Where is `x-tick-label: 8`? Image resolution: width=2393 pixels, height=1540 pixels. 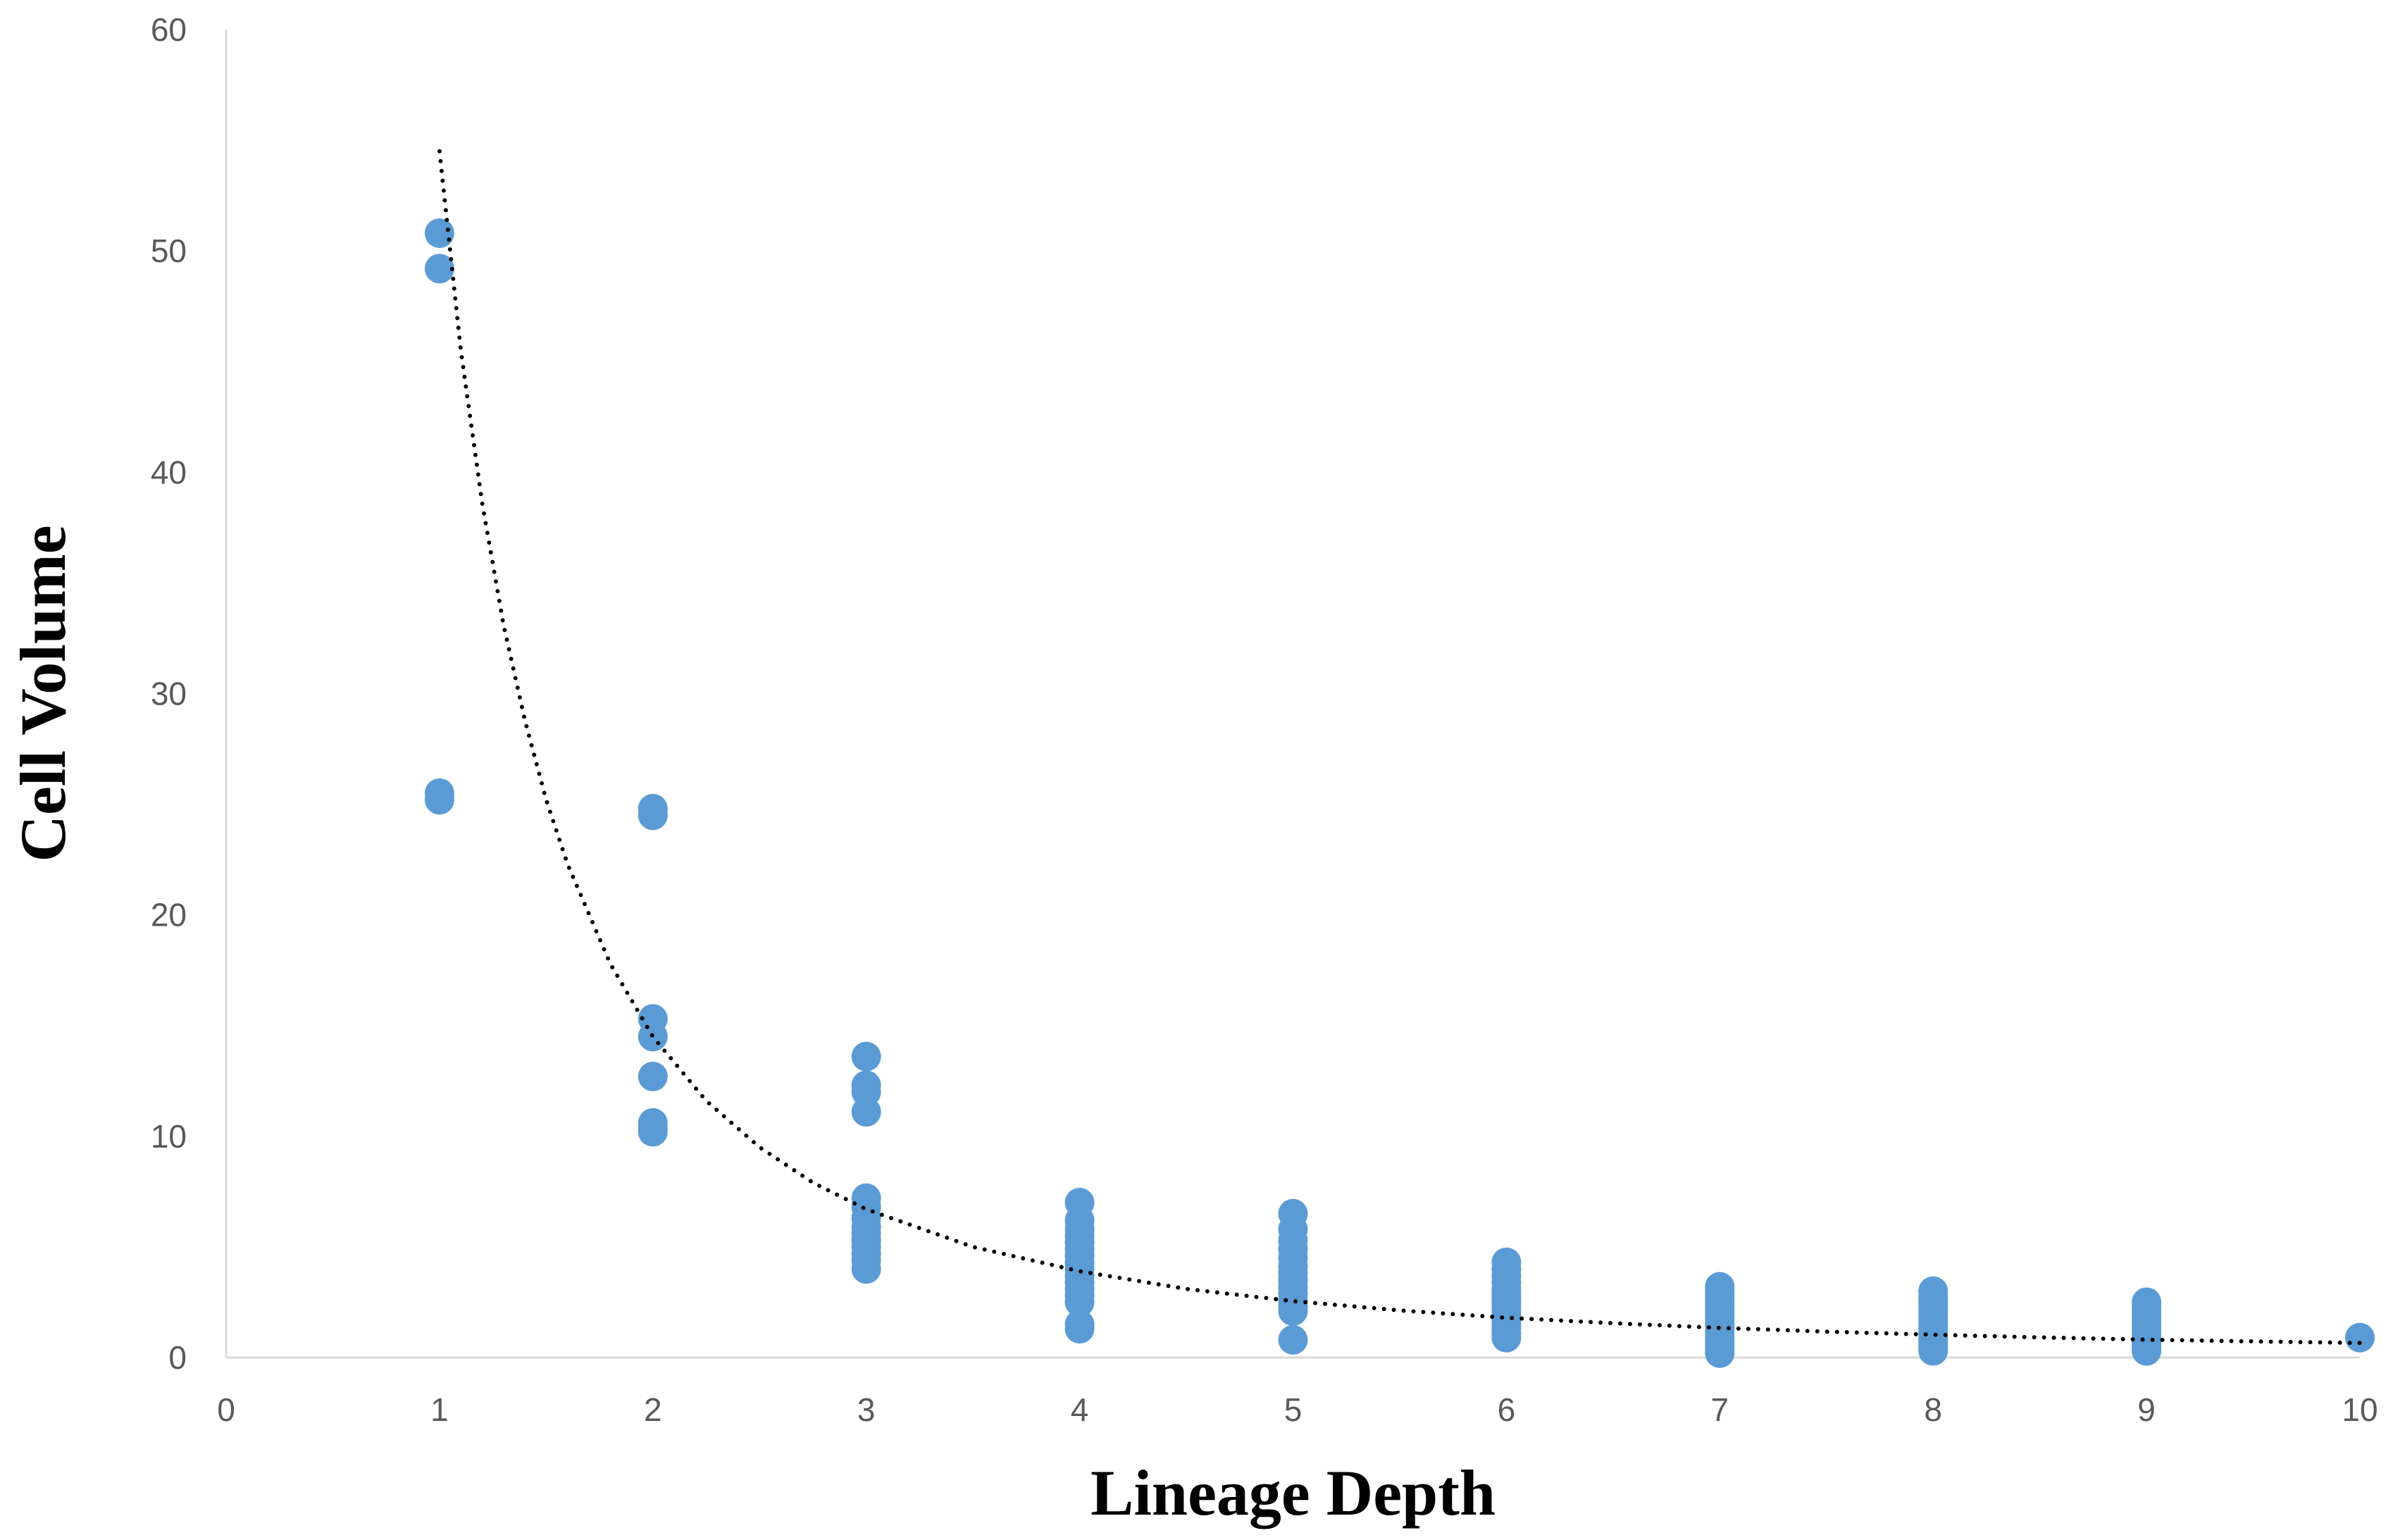
x-tick-label: 8 is located at coordinates (1933, 1409).